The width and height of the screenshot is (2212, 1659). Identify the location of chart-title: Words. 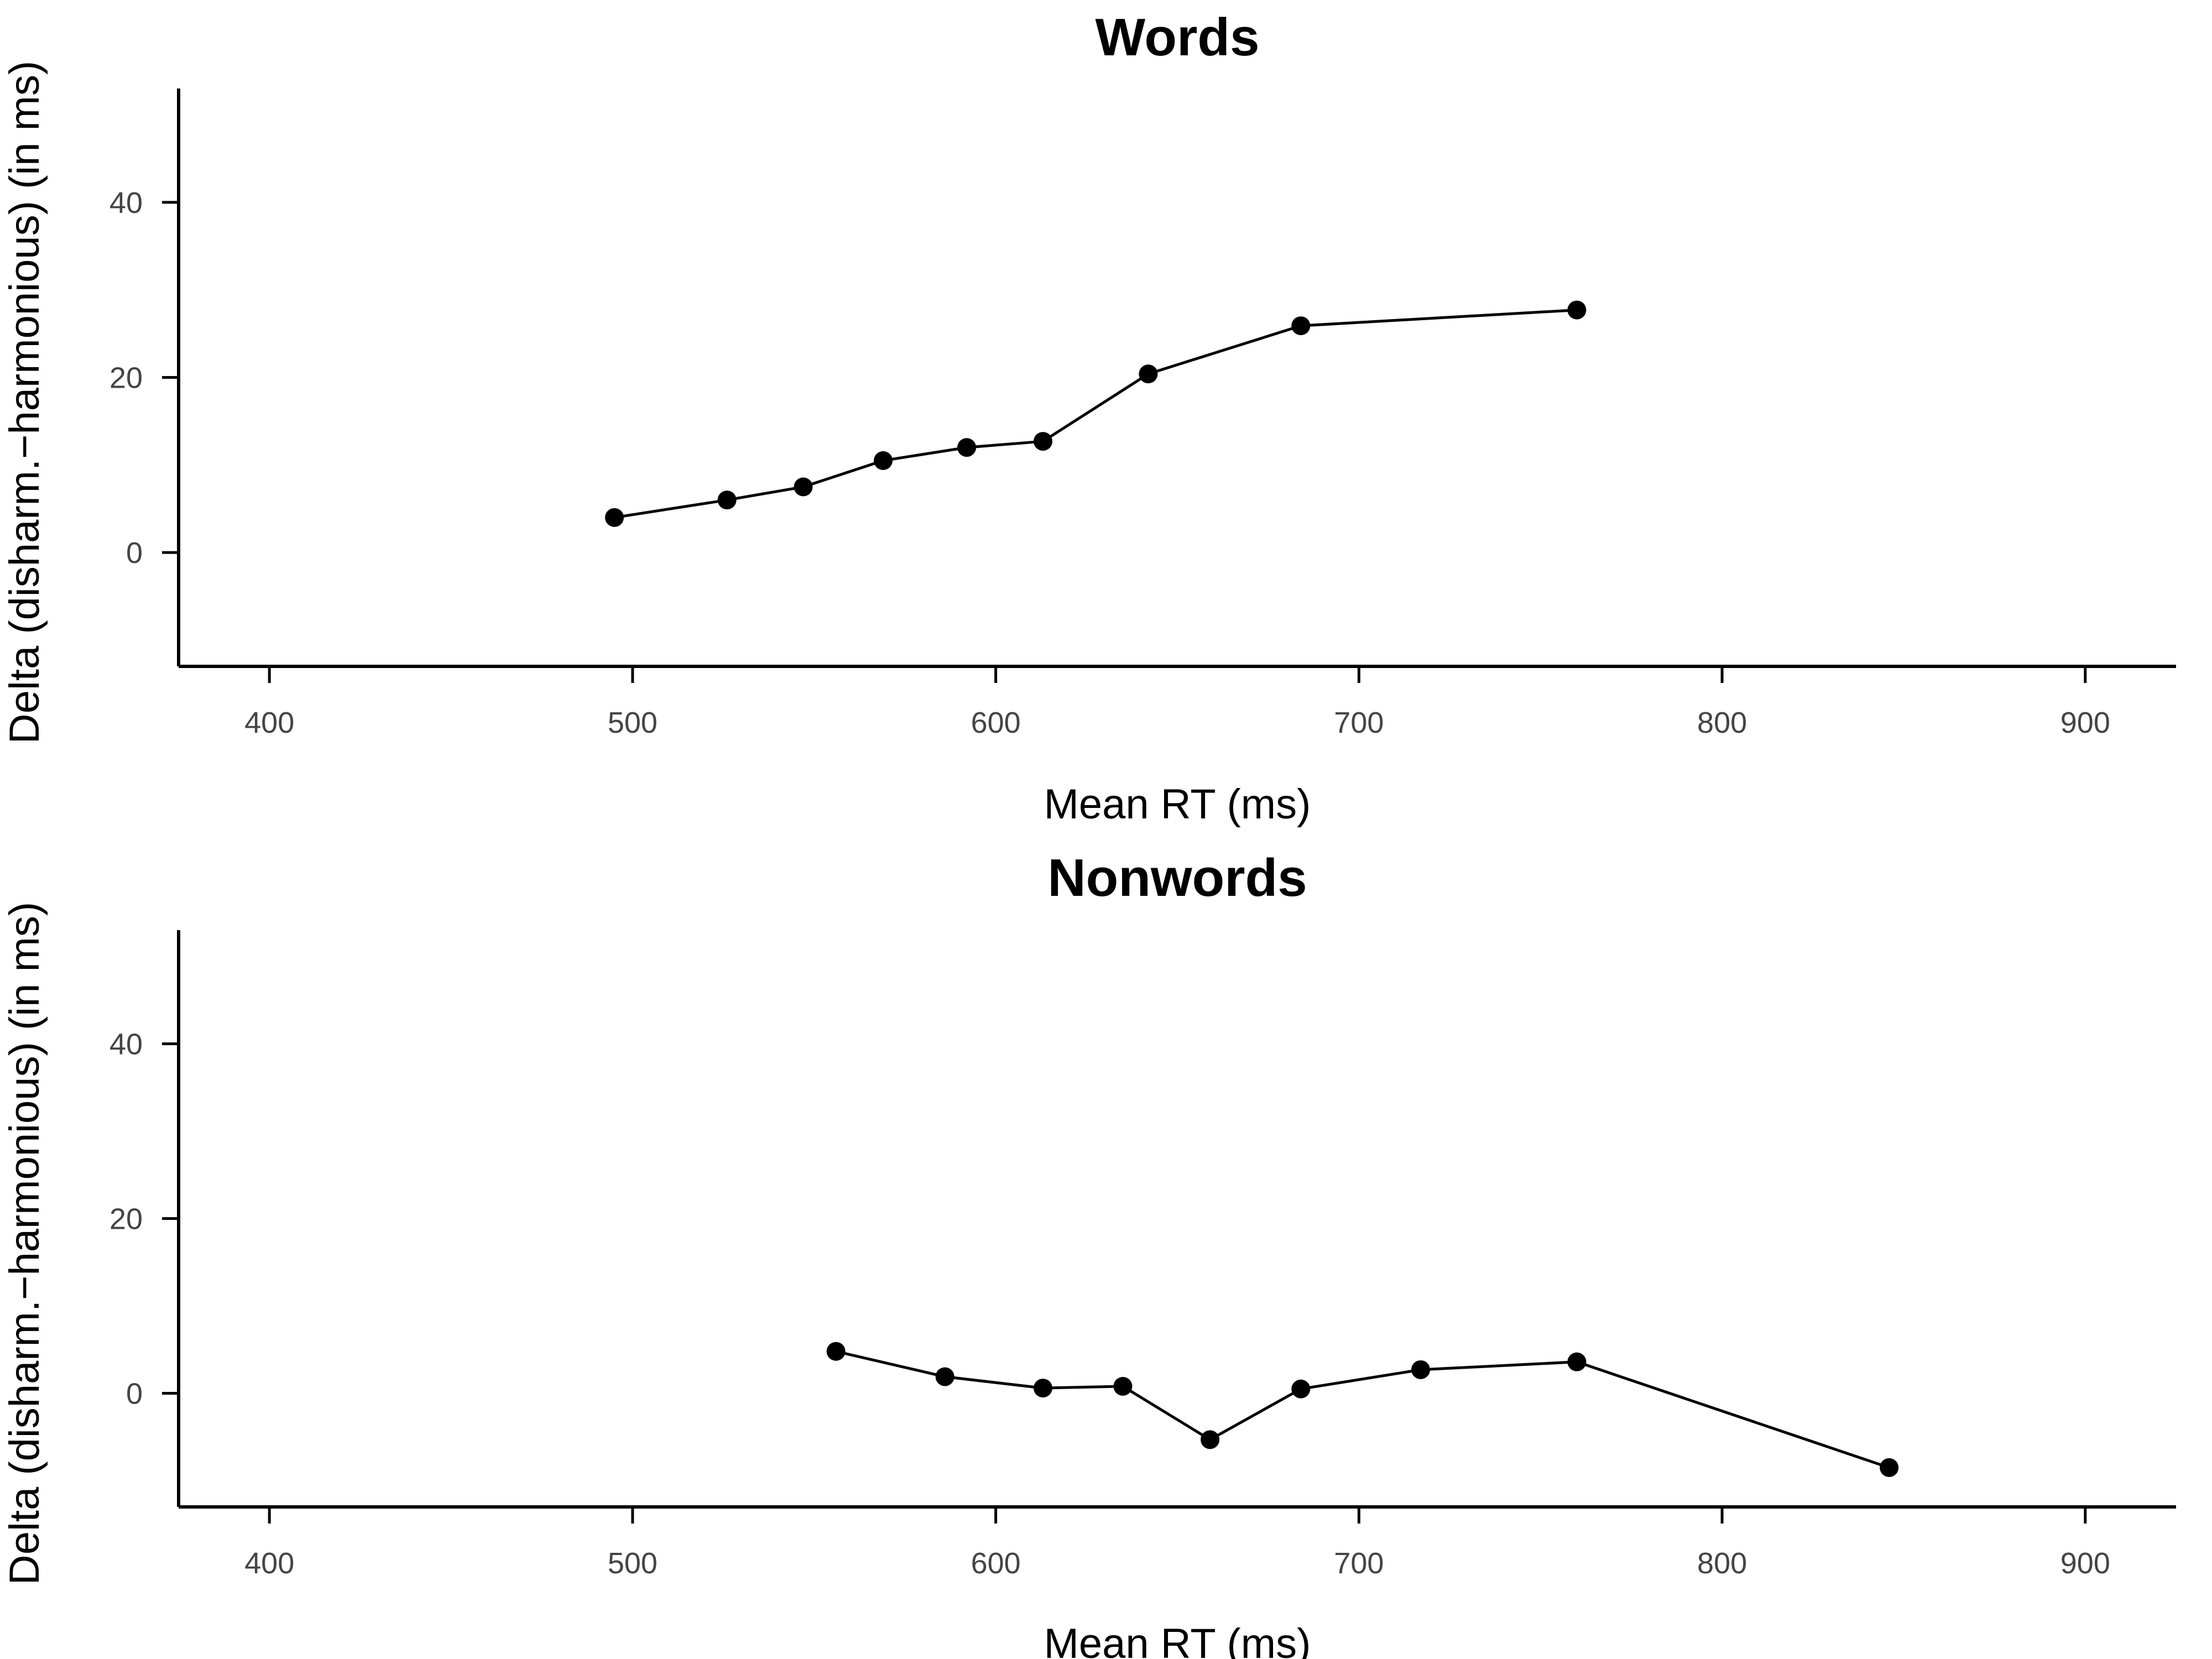
(1177, 38).